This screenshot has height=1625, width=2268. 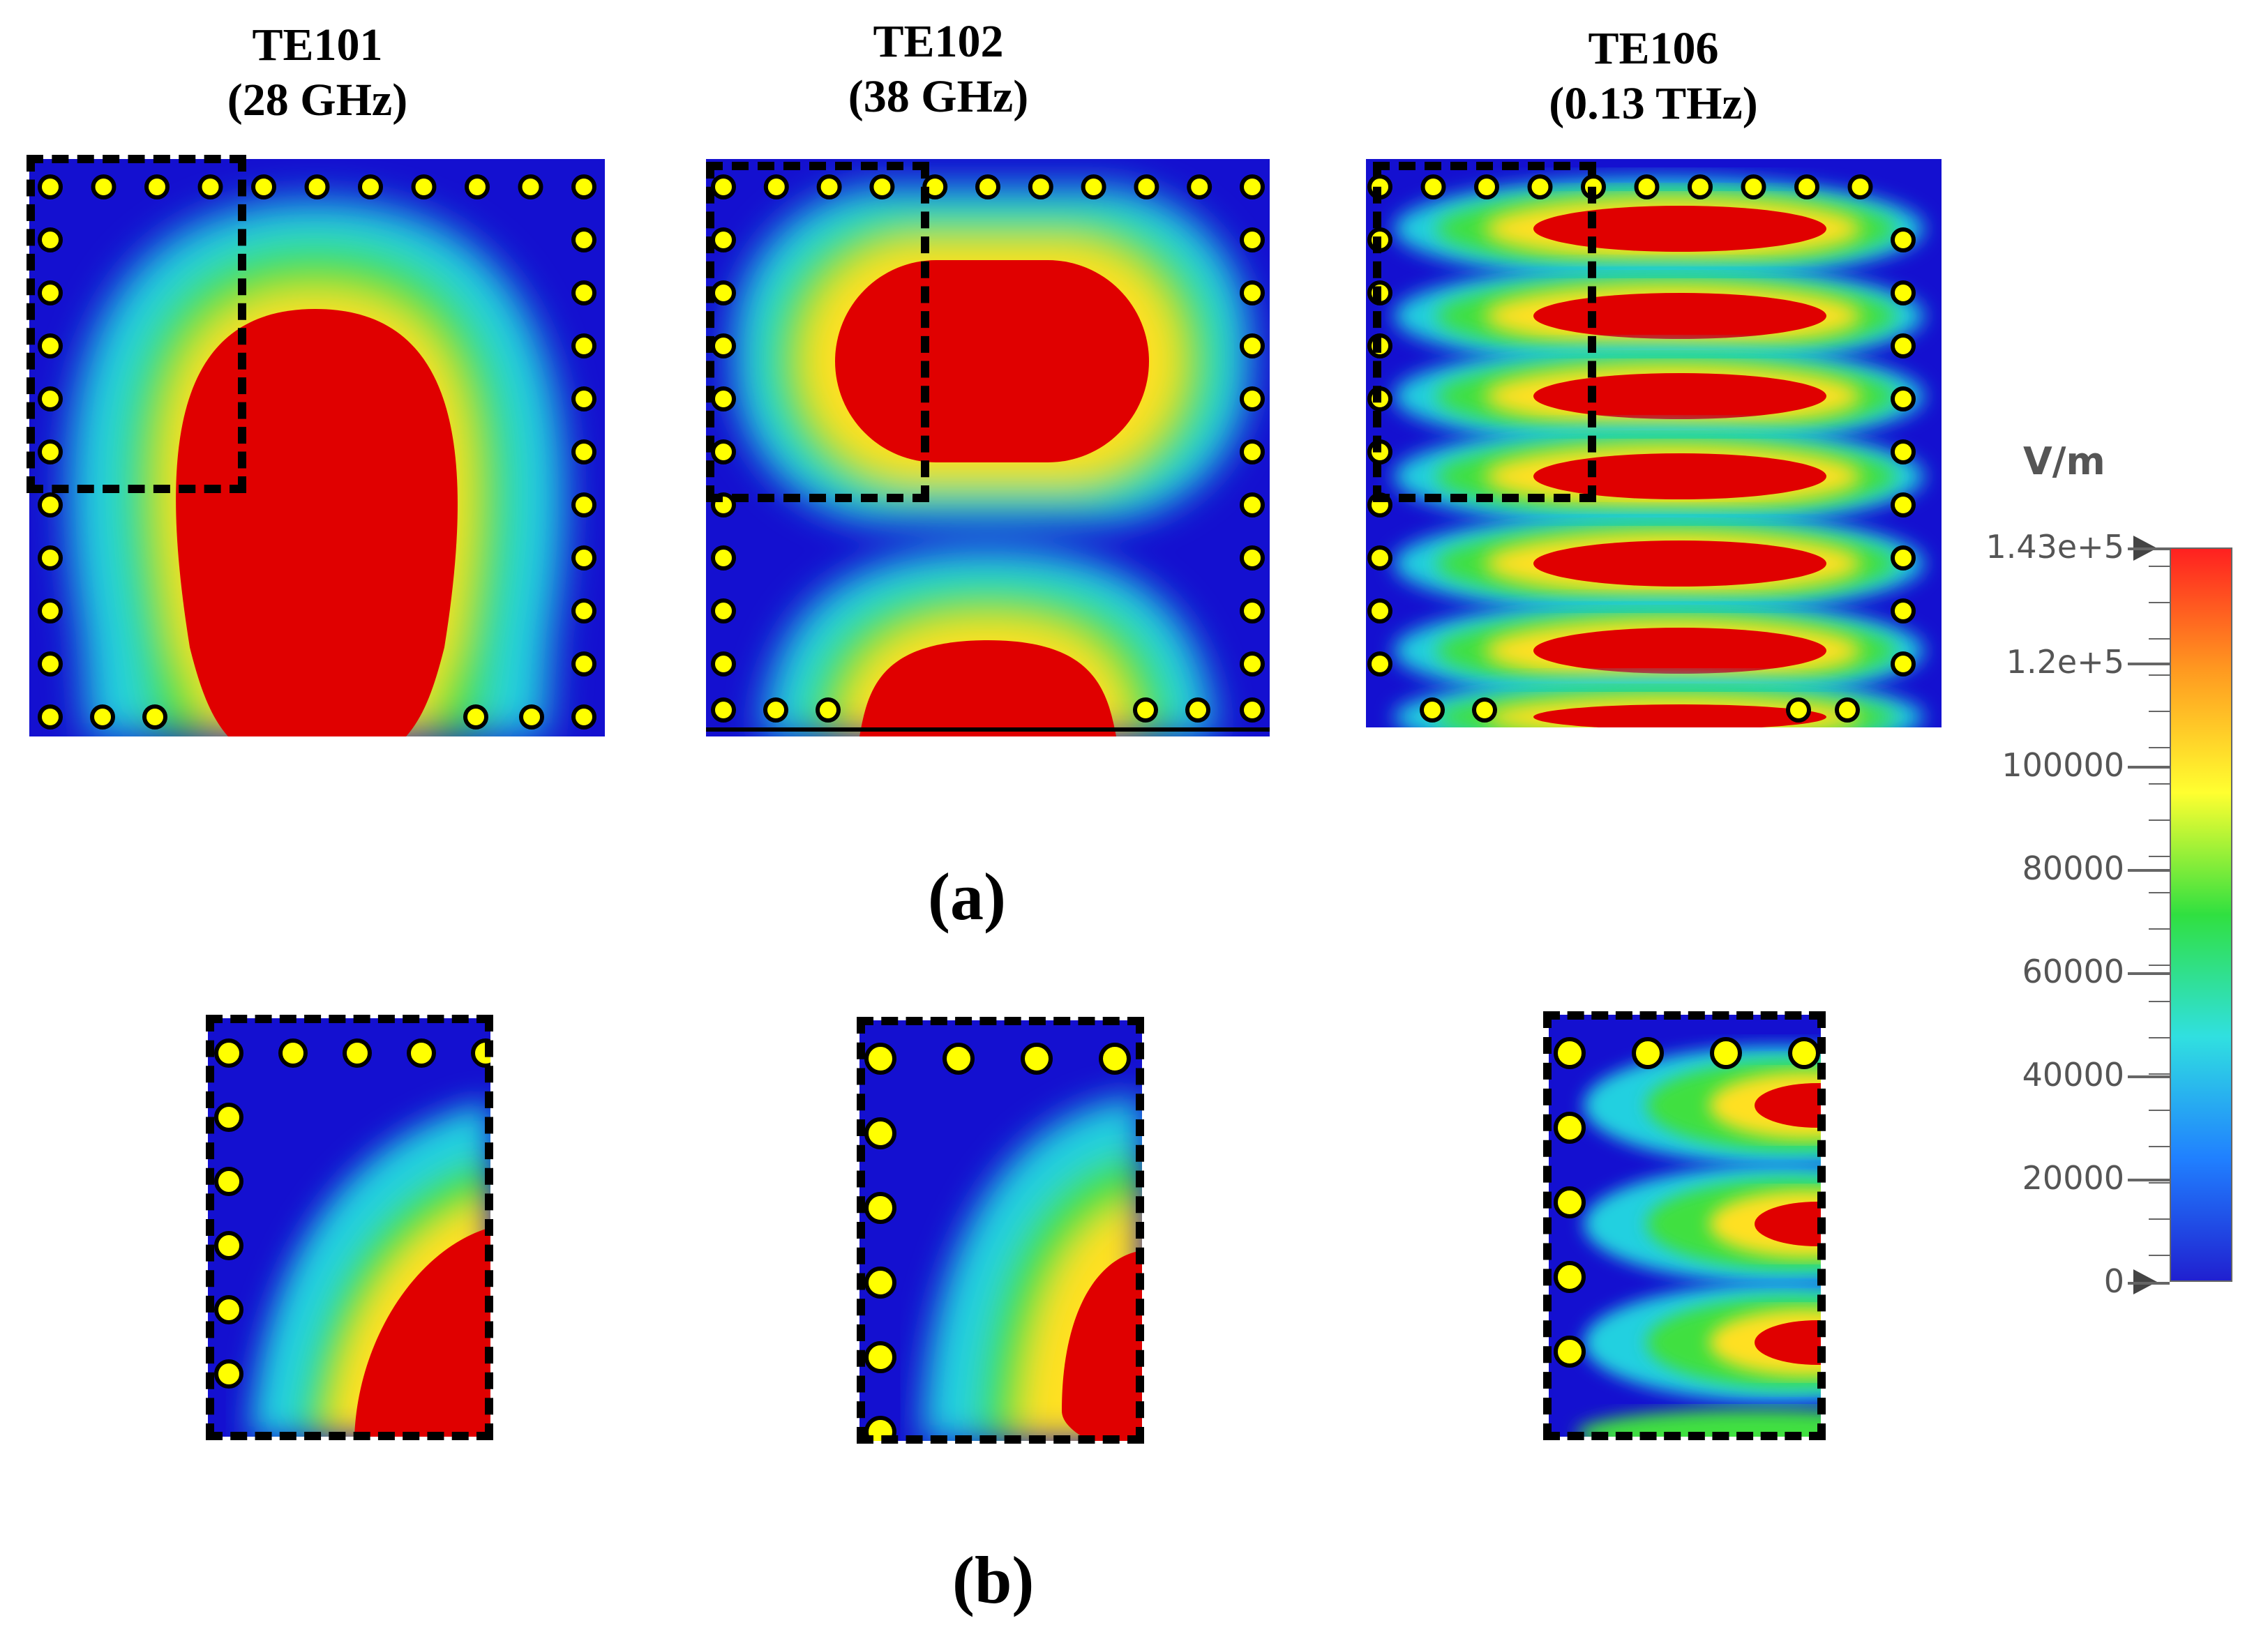 What do you see at coordinates (938, 97) in the screenshot?
I see `mode-freq-te102: (38 GHz)` at bounding box center [938, 97].